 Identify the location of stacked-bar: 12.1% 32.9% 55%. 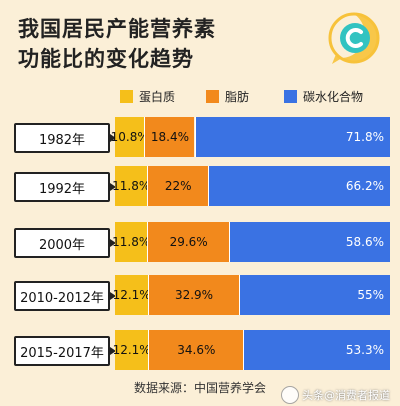
(251, 295).